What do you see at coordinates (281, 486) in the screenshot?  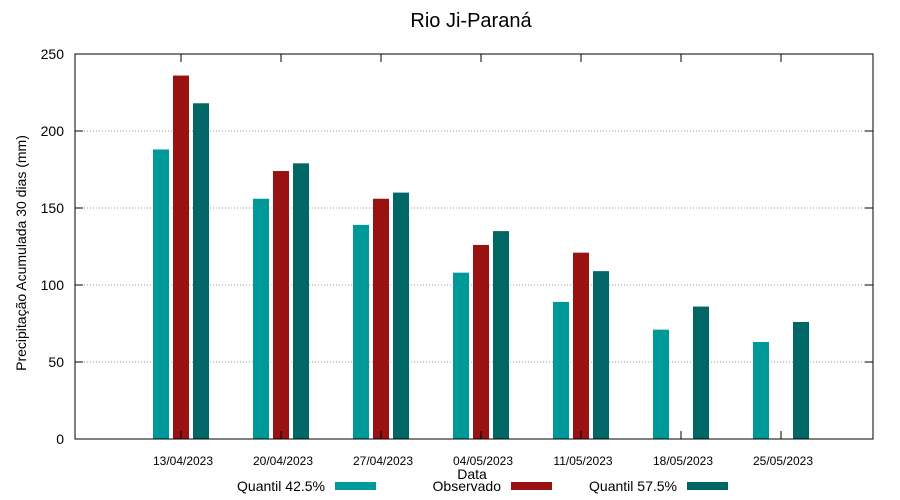 I see `legend-label: Quantil 42.5%` at bounding box center [281, 486].